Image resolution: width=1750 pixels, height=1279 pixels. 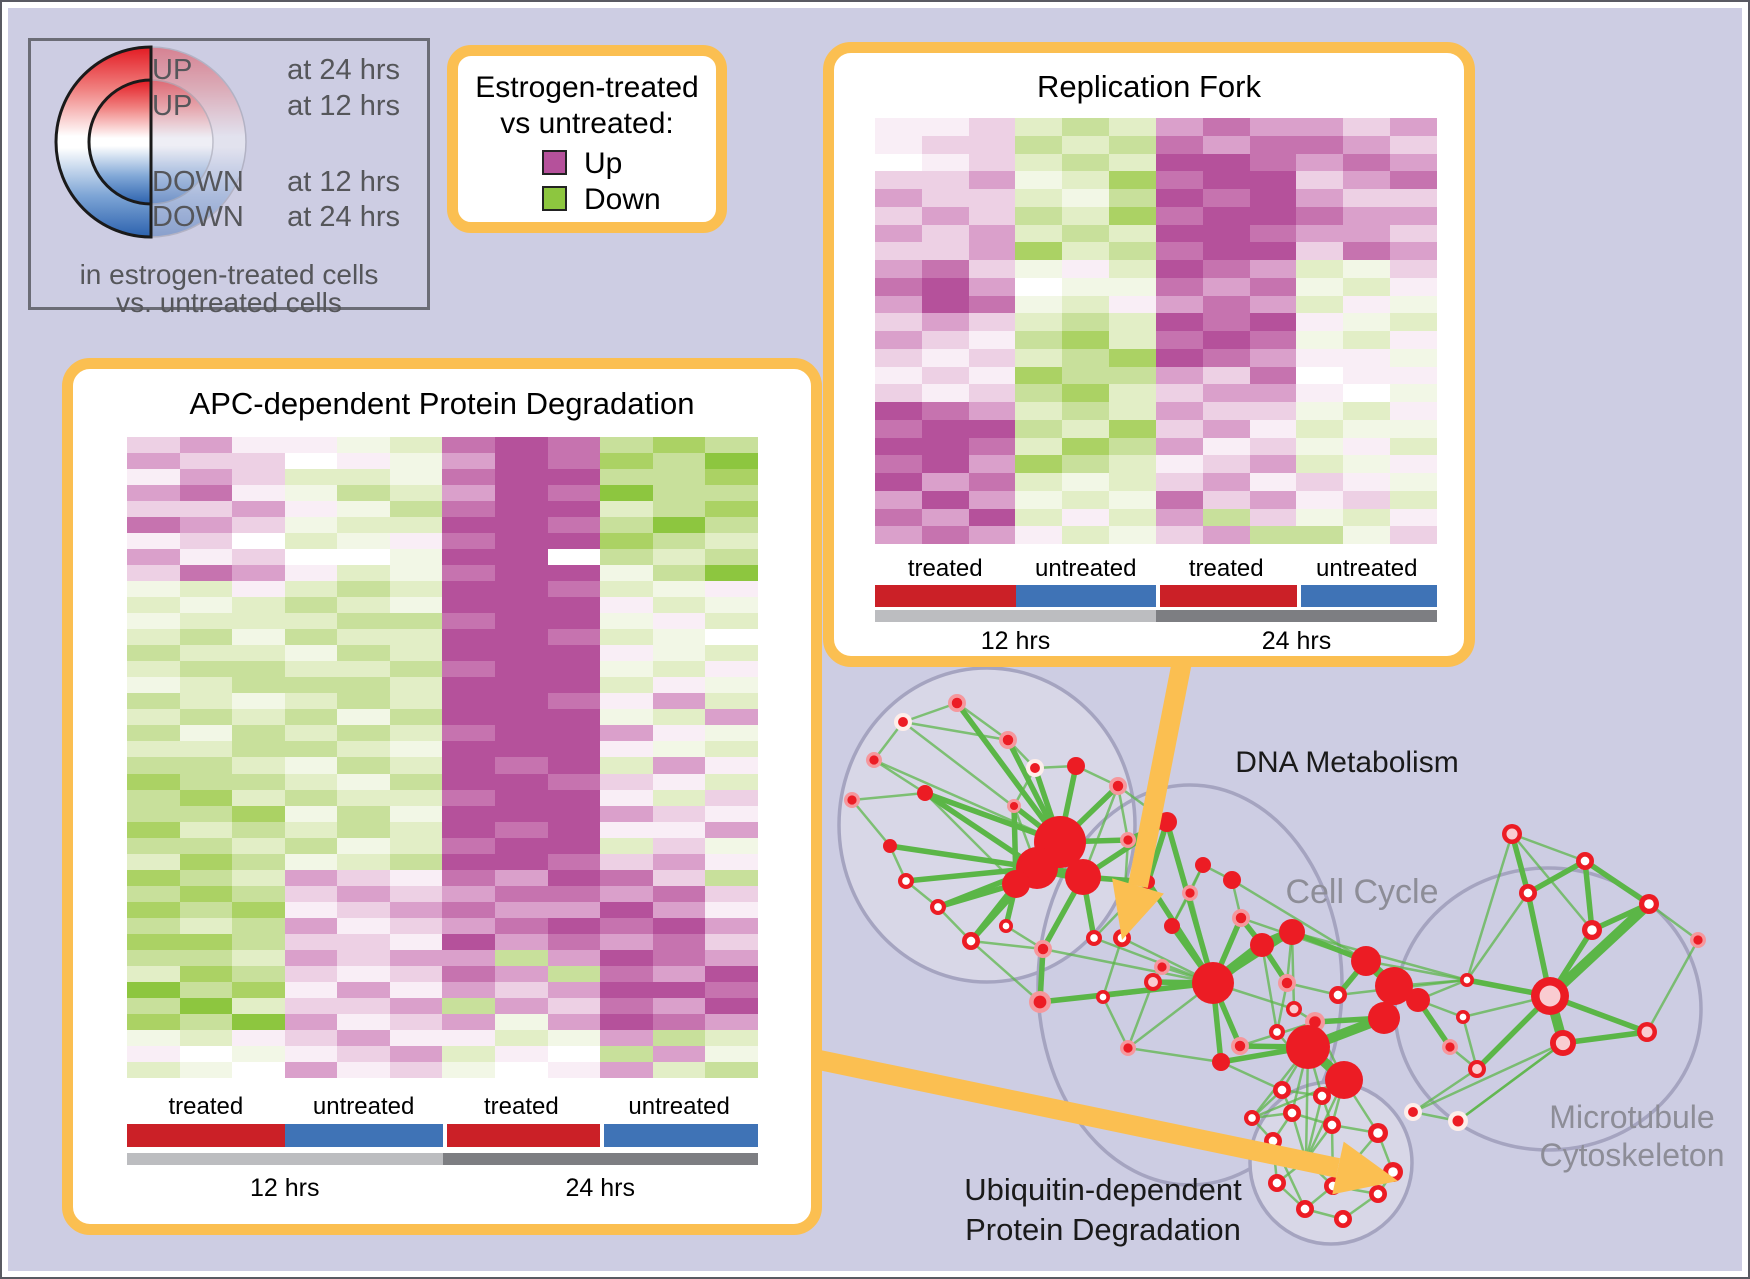 What do you see at coordinates (1296, 641) in the screenshot?
I see `rf-time-label-24hrs: 24 hrs` at bounding box center [1296, 641].